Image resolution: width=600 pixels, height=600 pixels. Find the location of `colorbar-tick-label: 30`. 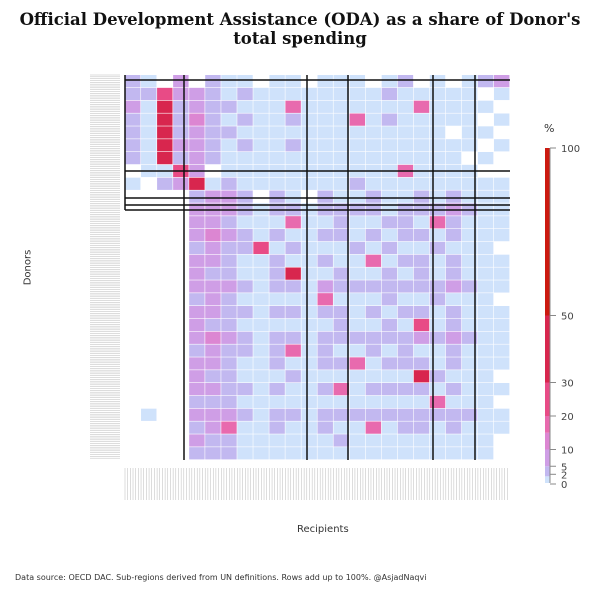

colorbar-tick-label: 30 is located at coordinates (567, 384).